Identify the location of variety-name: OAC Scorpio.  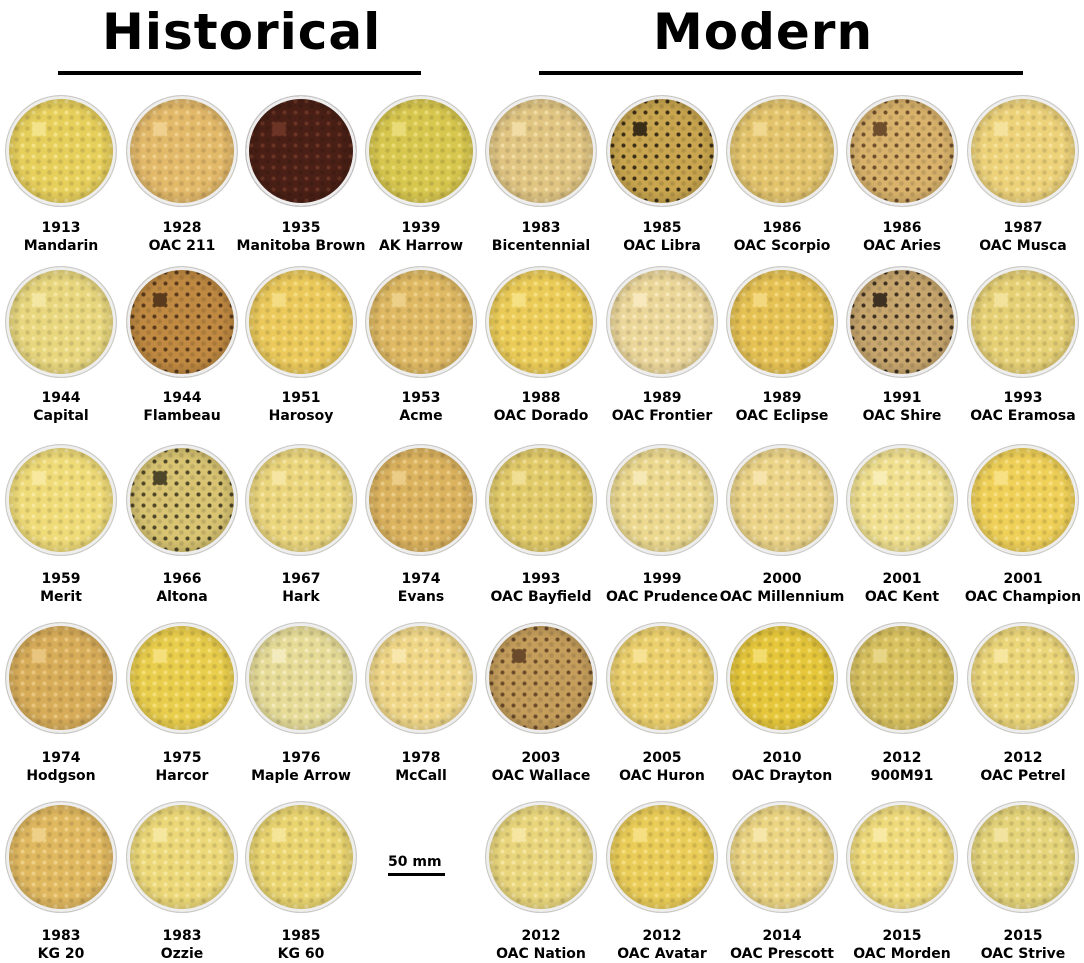
(782, 246).